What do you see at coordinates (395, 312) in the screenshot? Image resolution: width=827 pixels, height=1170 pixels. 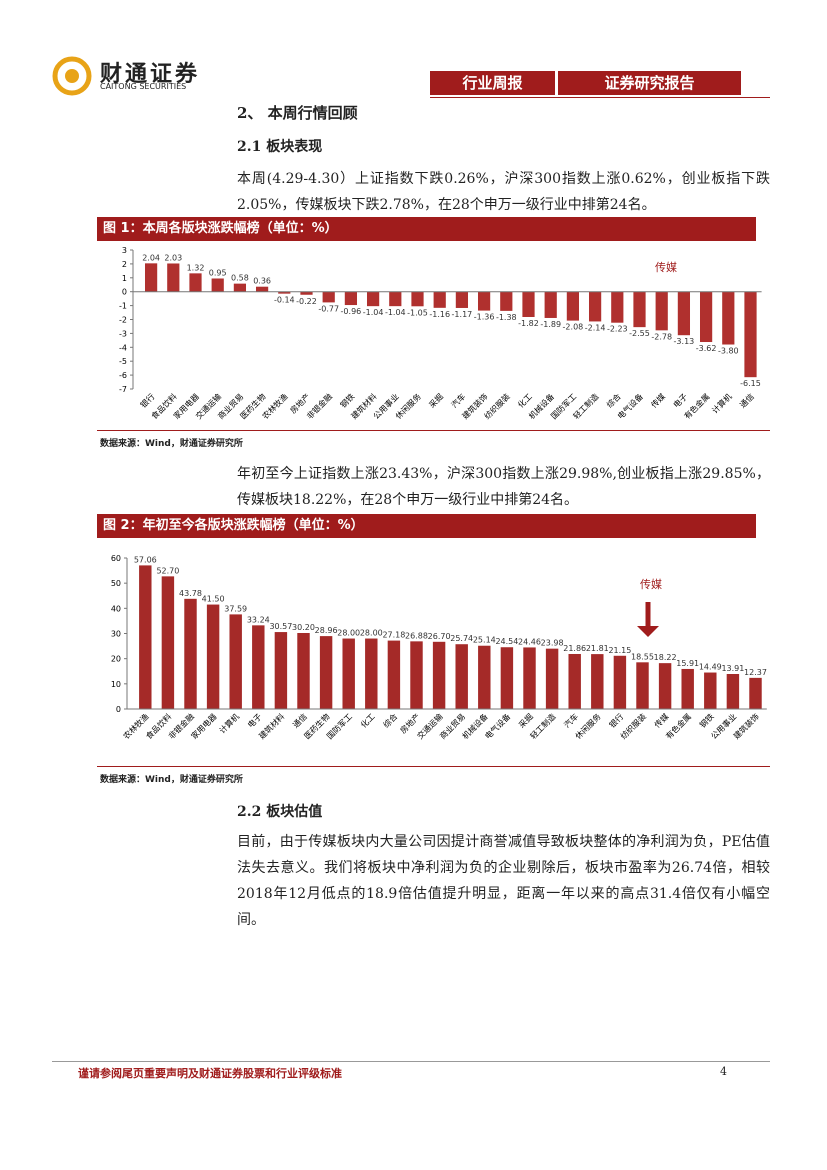 I see `data-label: -1.04` at bounding box center [395, 312].